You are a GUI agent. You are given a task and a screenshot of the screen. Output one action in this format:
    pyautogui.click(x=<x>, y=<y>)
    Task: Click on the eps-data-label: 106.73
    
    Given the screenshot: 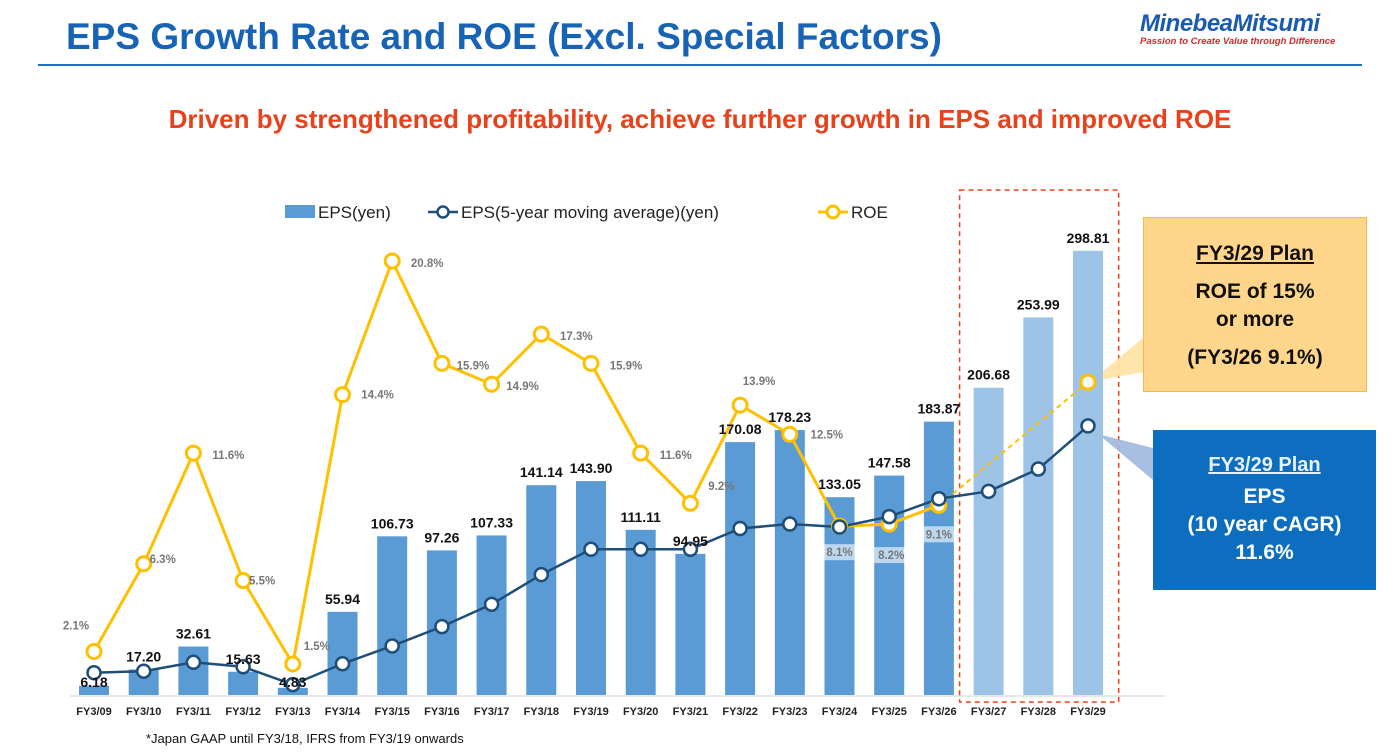 What is the action you would take?
    pyautogui.click(x=392, y=523)
    